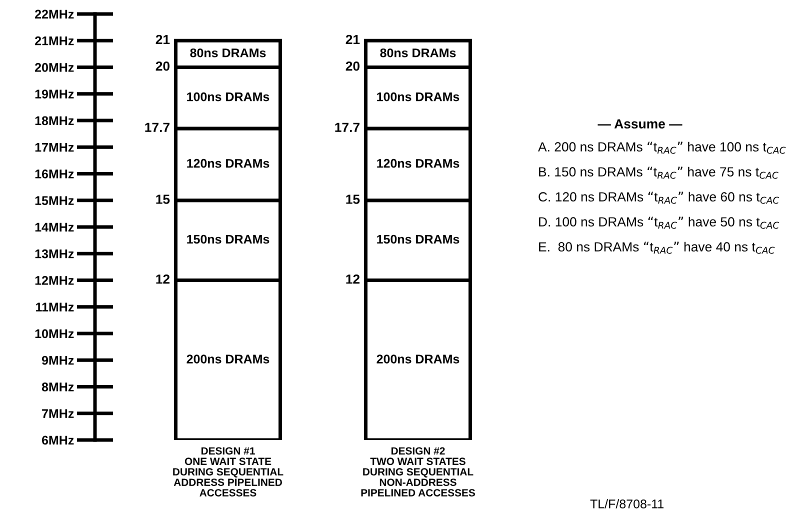 The image size is (812, 521). Describe the element at coordinates (54, 280) in the screenshot. I see `y-tick-label: 12MHz` at that location.